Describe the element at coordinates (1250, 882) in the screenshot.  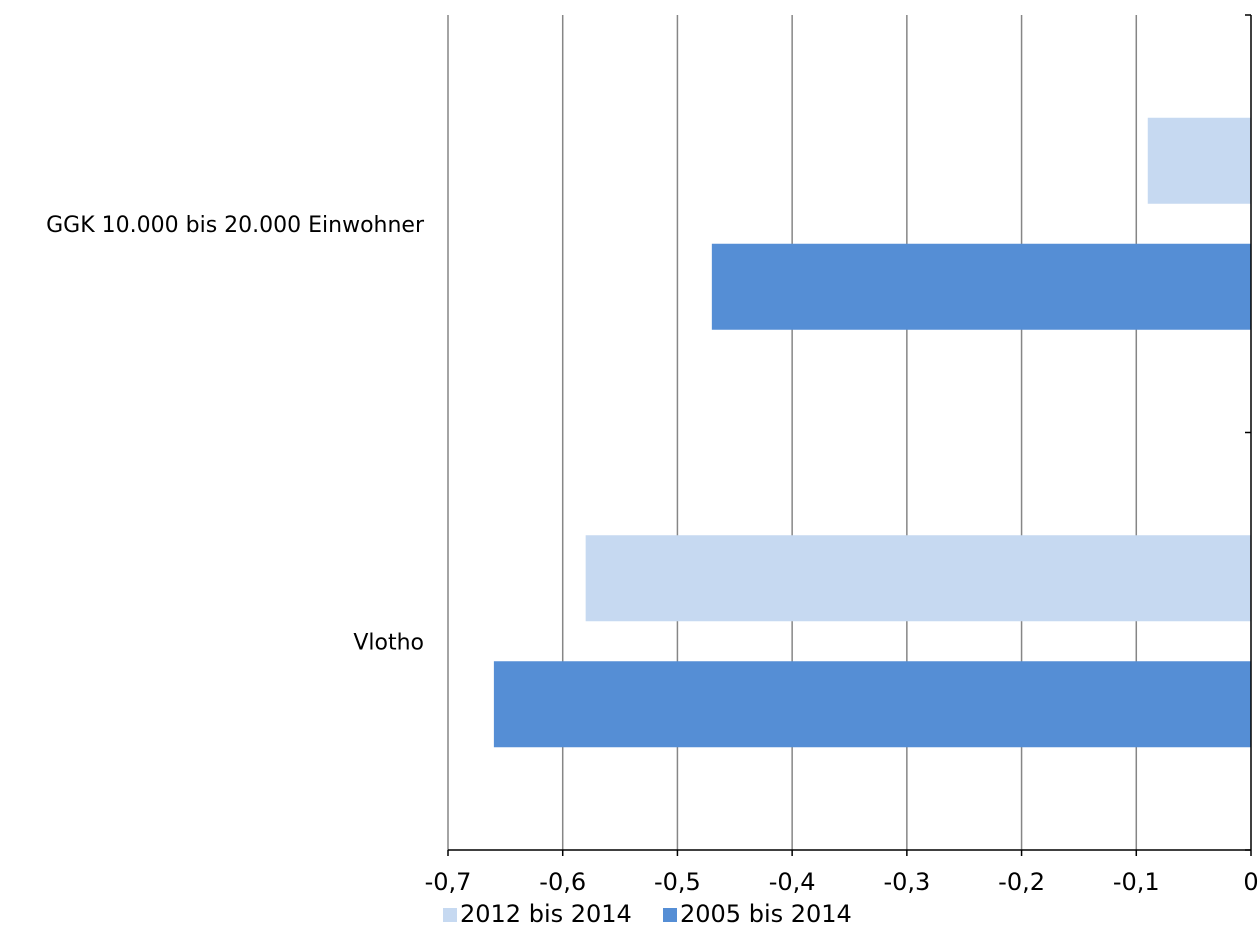
I see `x-tick-label-7: 0` at that location.